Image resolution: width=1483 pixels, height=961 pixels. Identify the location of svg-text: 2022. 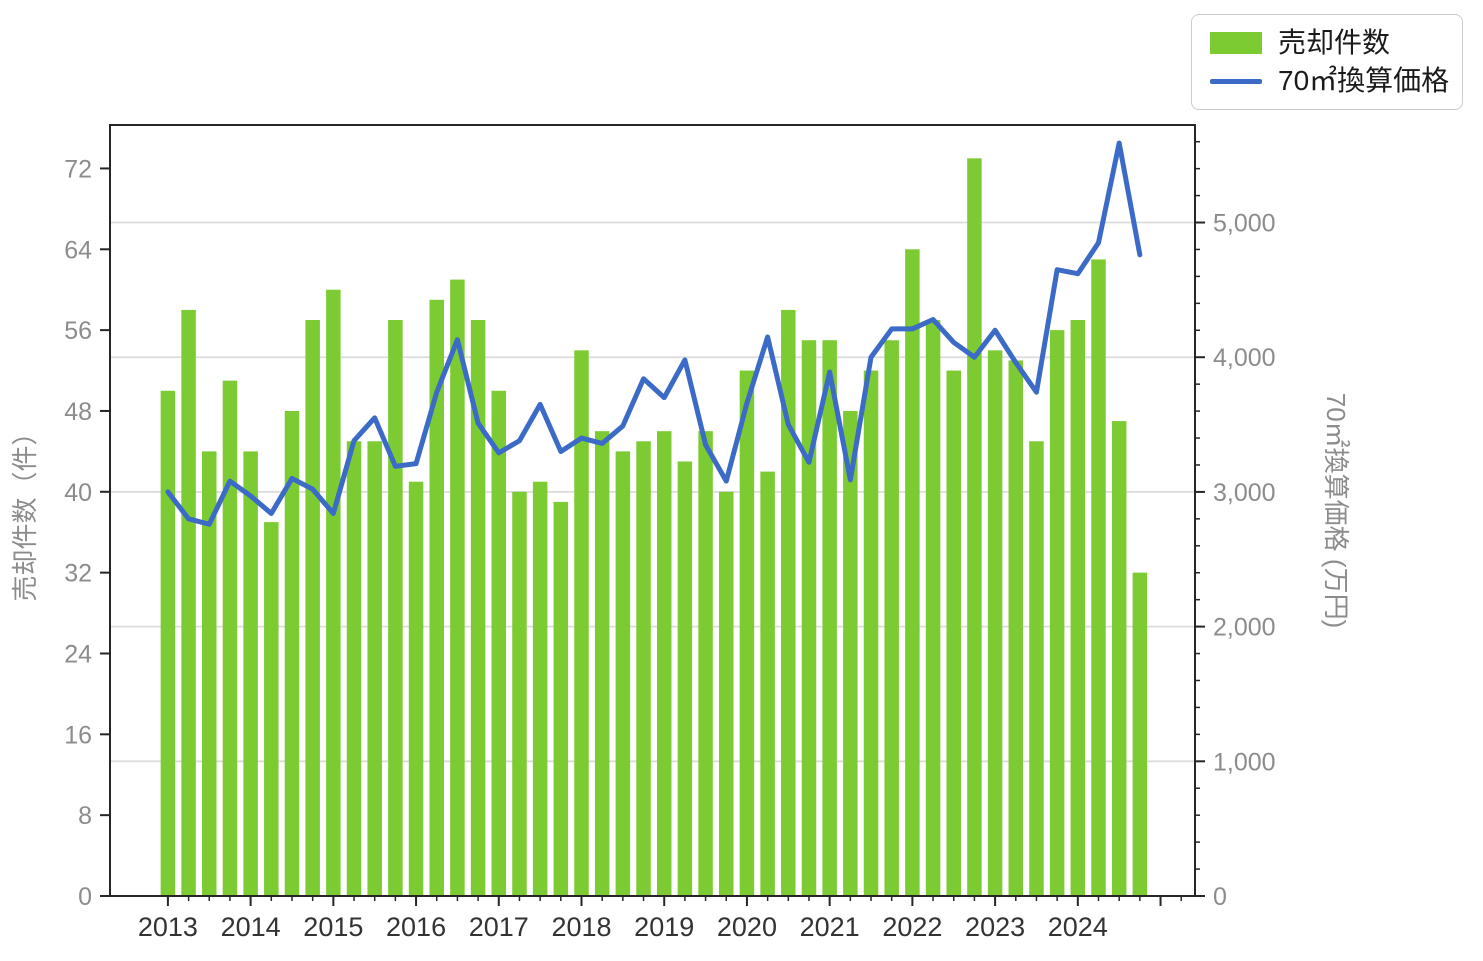
(912, 927).